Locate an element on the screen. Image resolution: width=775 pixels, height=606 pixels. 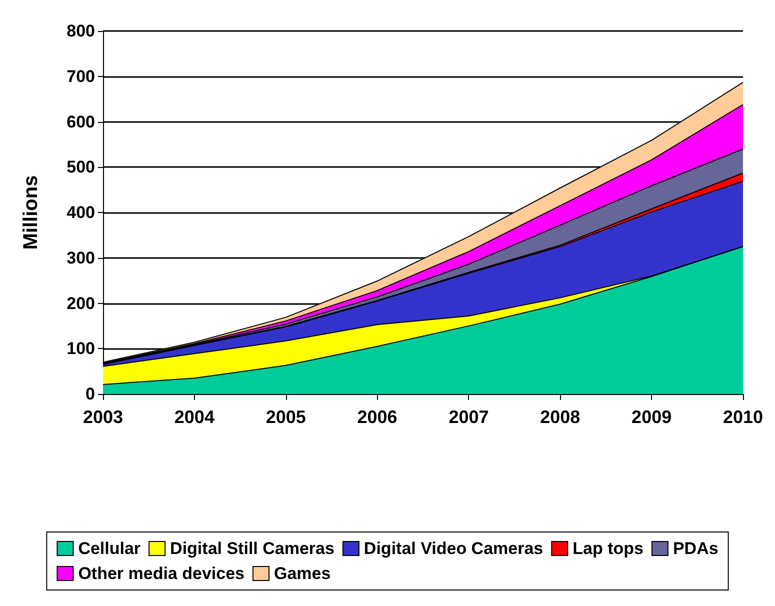
legend-label: Other media devices is located at coordinates (161, 573).